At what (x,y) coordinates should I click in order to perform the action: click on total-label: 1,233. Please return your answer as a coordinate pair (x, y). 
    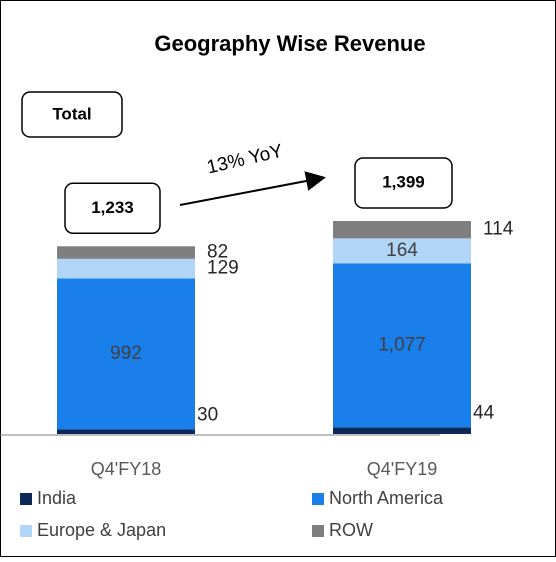
    Looking at the image, I should click on (112, 207).